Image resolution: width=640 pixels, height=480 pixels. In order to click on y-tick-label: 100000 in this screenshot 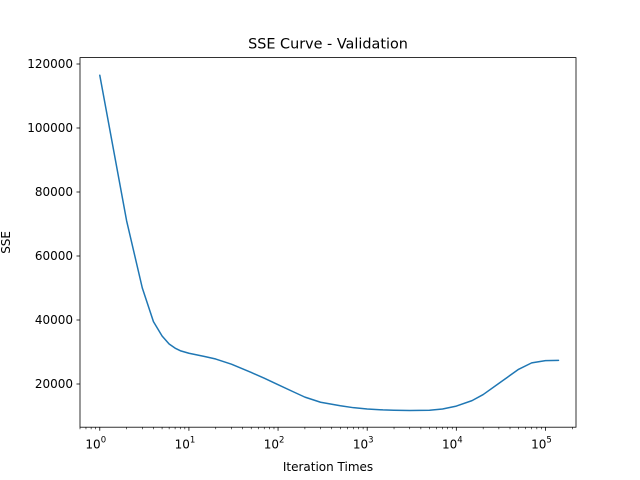, I will do `click(50, 128)`.